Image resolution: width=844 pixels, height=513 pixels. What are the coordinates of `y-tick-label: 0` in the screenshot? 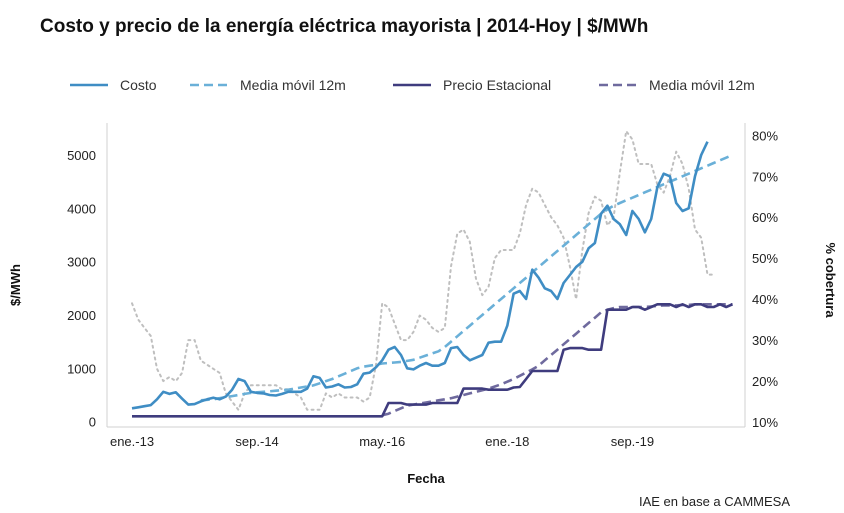 It's located at (92, 422).